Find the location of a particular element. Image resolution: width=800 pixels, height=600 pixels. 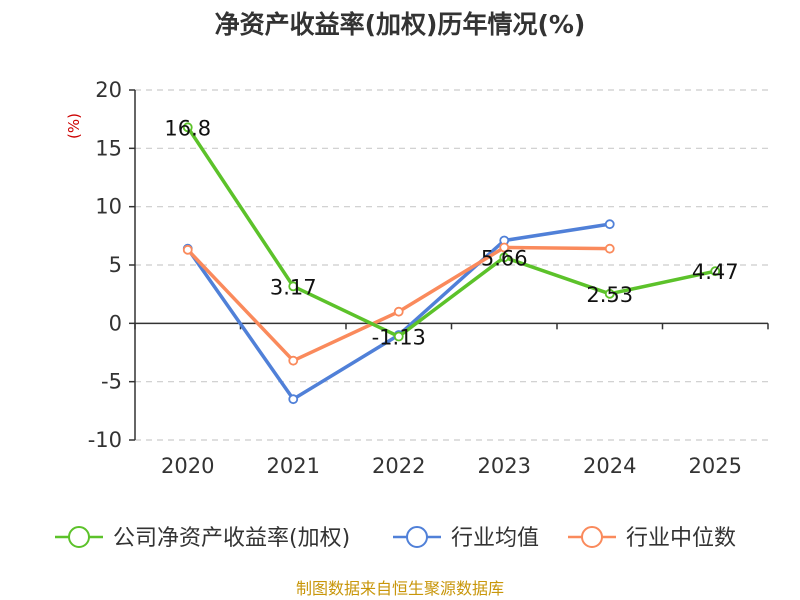

chart-title: 净资产收益率(加权)历年情况(%) is located at coordinates (400, 24).